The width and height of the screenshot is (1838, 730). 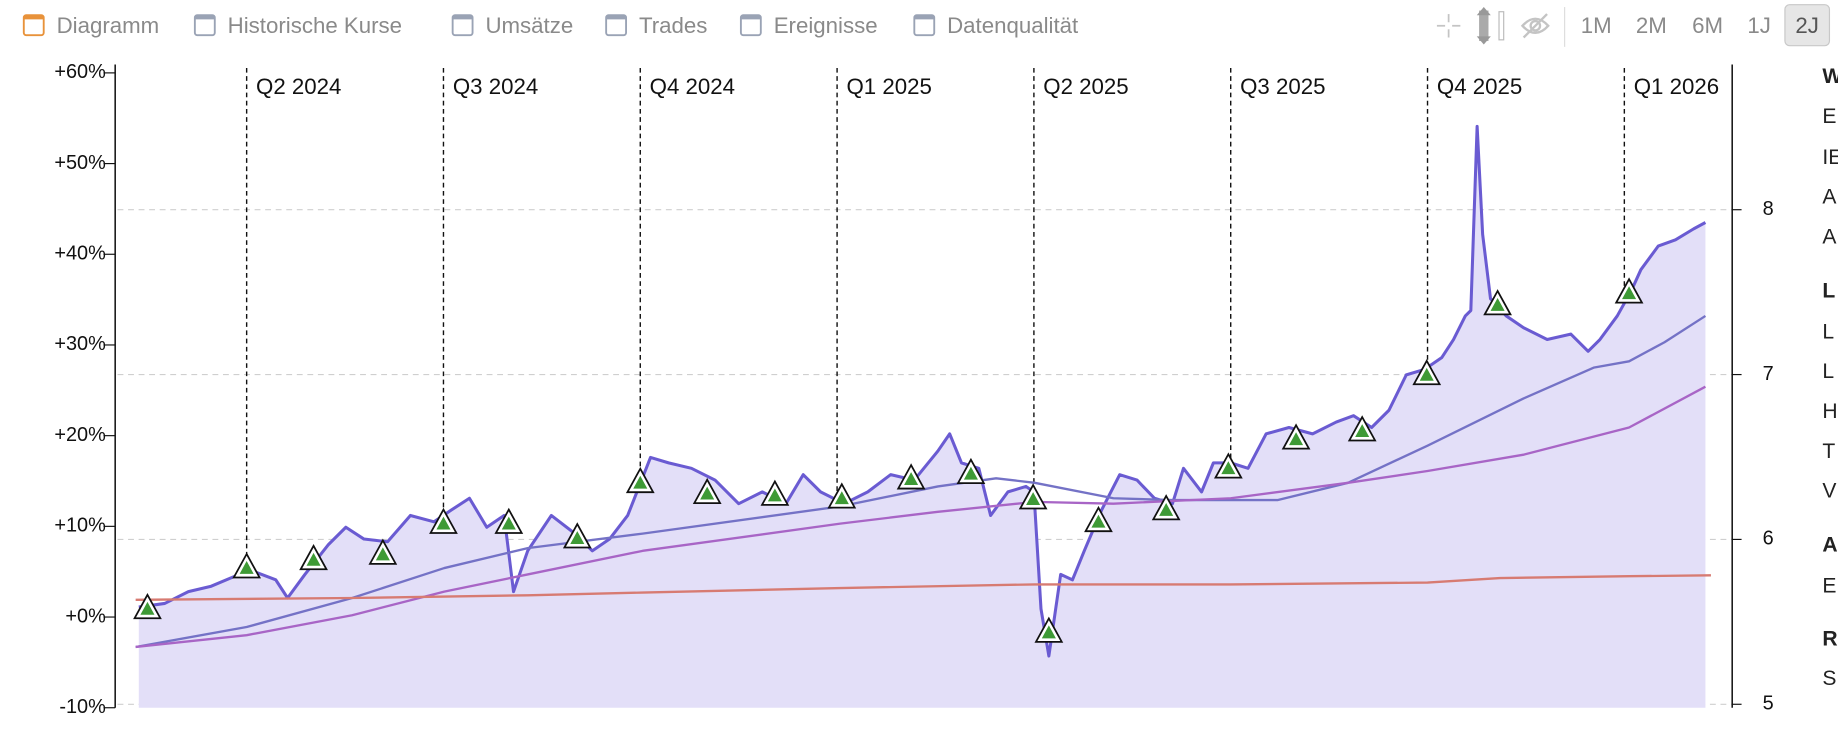 I want to click on chart-tools, so click(x=1501, y=27).